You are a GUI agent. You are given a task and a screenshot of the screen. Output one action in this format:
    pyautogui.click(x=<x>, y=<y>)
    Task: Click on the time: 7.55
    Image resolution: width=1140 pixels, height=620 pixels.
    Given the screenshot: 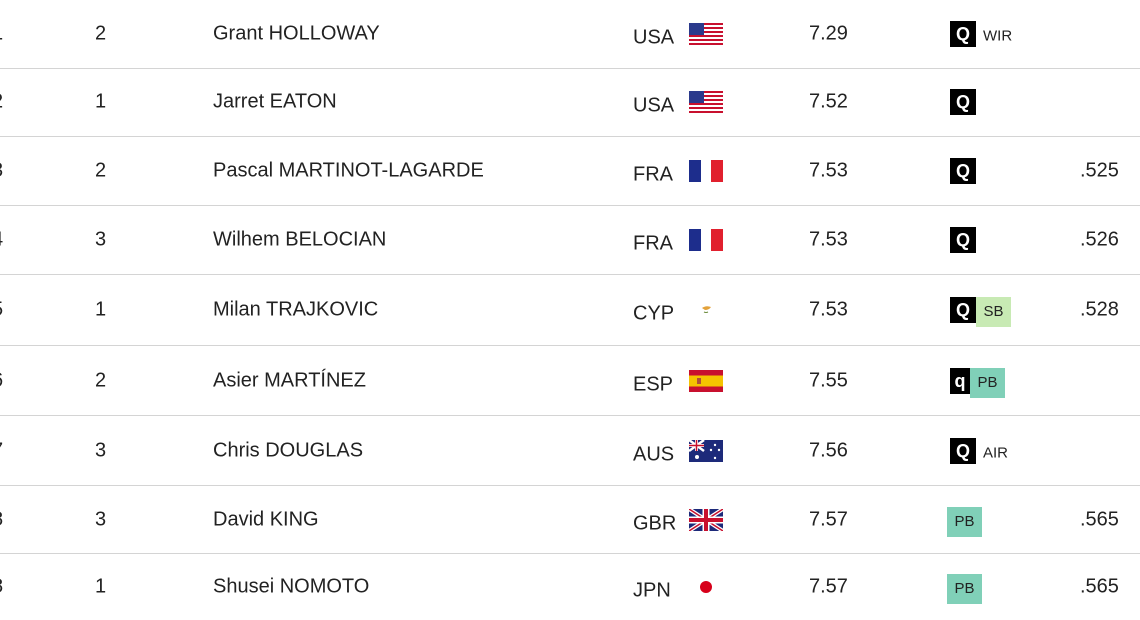 What is the action you would take?
    pyautogui.click(x=828, y=380)
    